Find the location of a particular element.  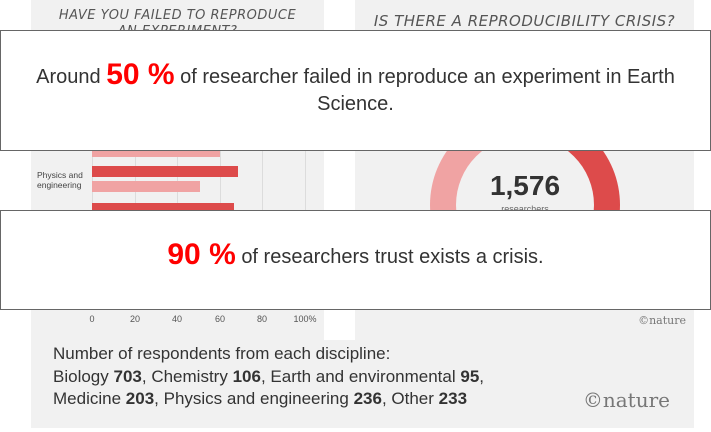

discipline-name: Other is located at coordinates (412, 398).